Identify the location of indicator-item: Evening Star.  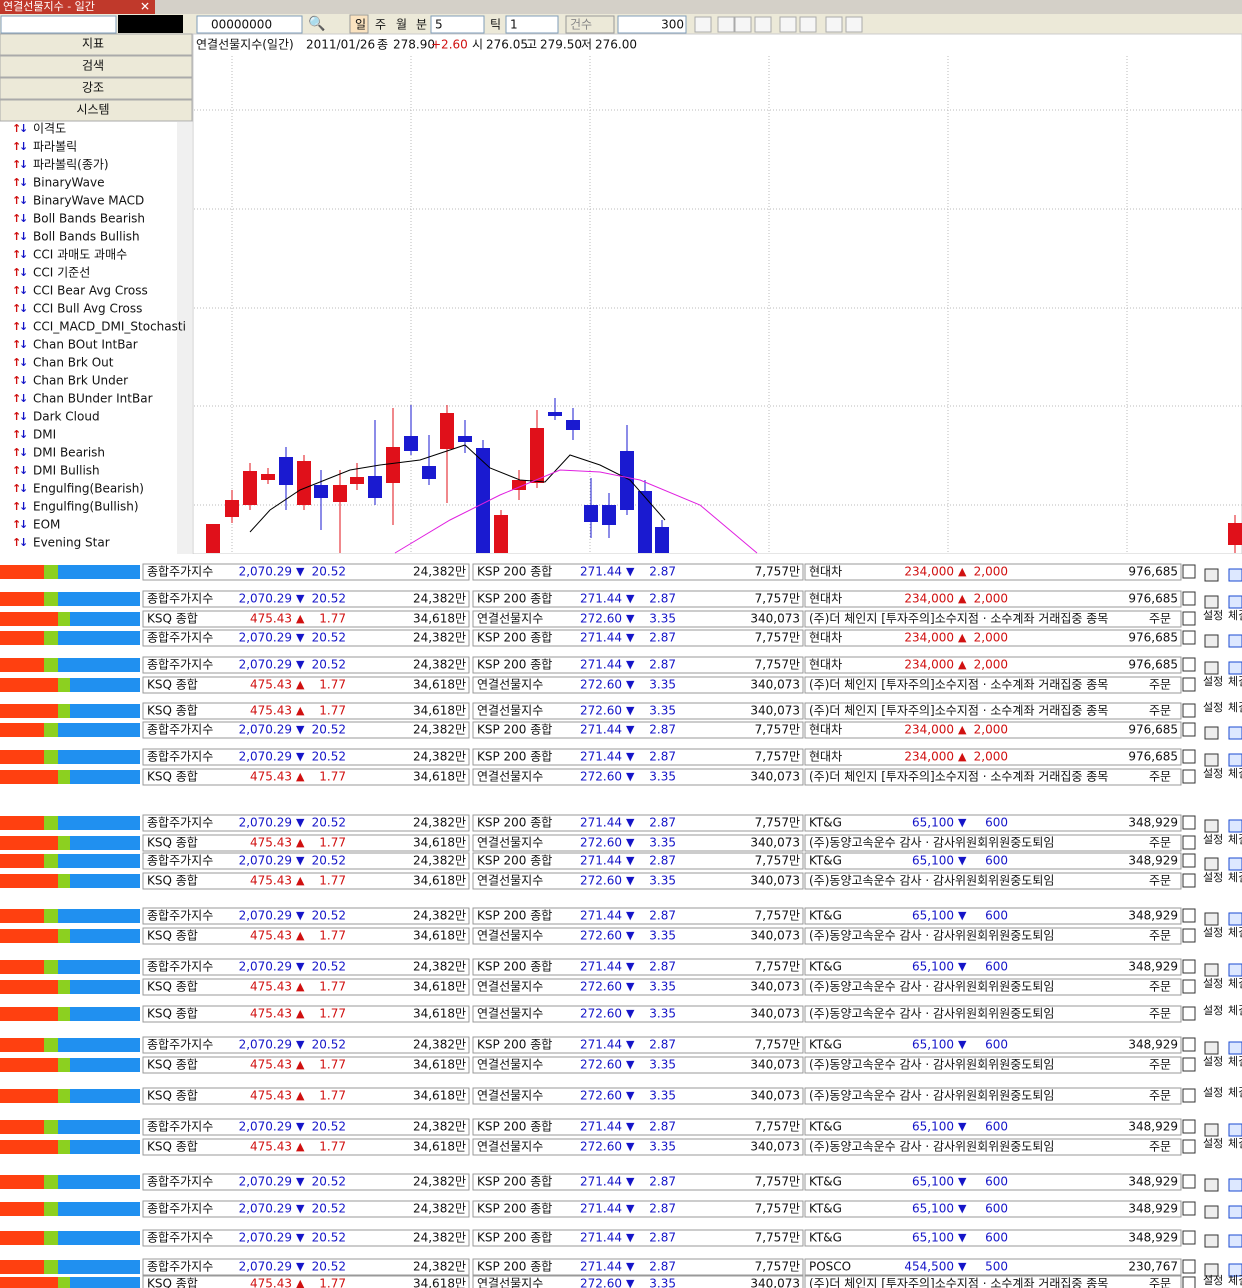
(71, 543).